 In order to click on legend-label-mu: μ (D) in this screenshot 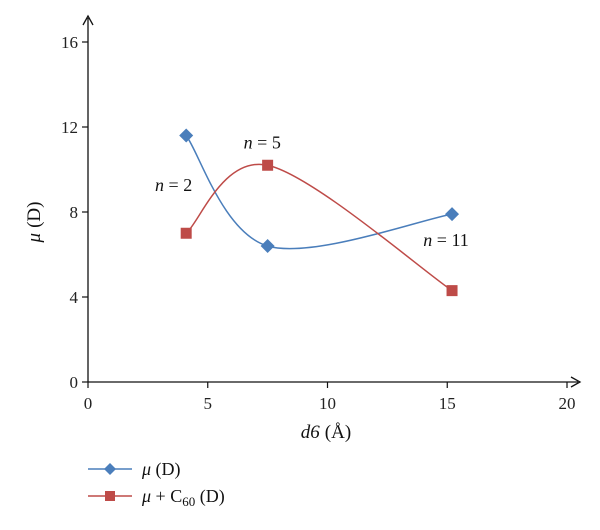, I will do `click(161, 469)`.